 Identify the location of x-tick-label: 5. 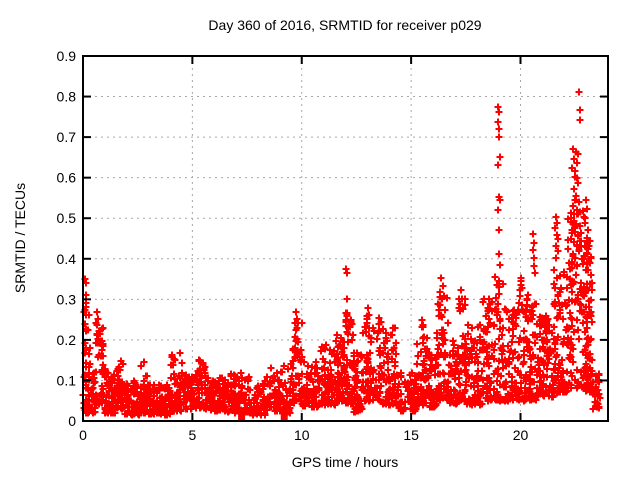
(192, 435).